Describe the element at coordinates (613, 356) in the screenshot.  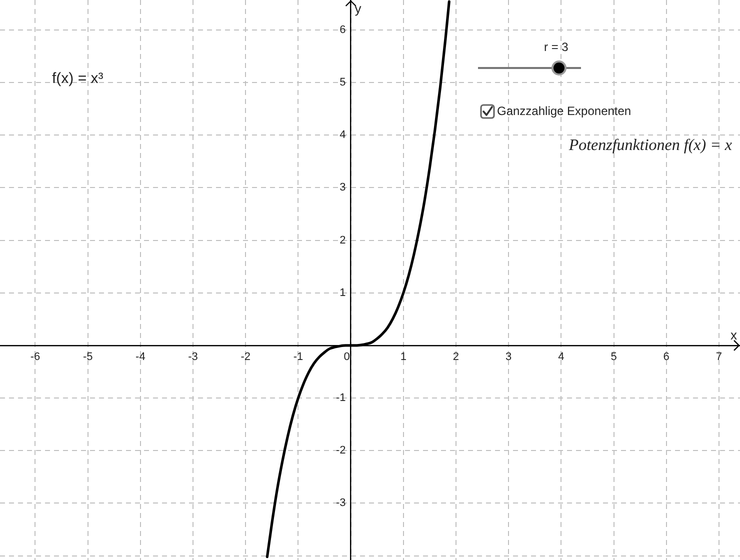
I see `x-tick-label: 5` at that location.